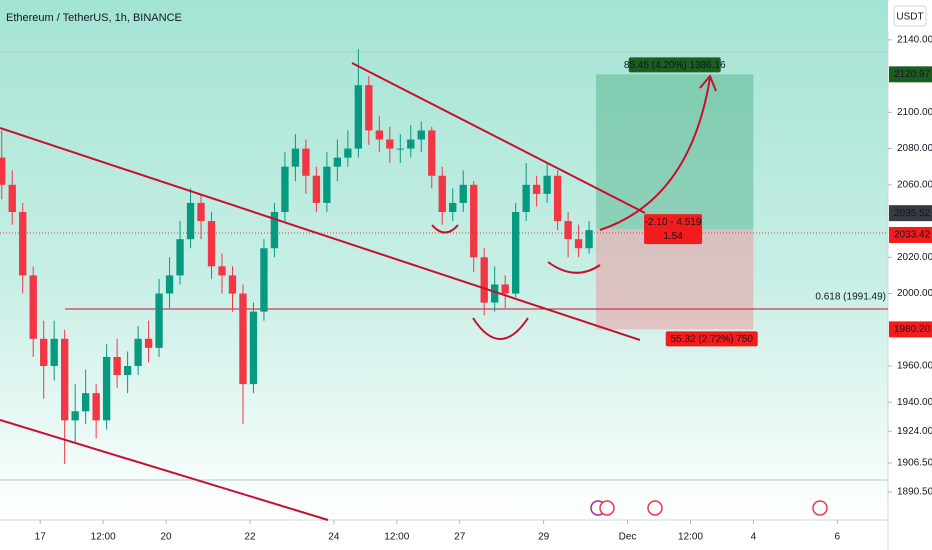 The height and width of the screenshot is (550, 932). I want to click on risk-badge, so click(673, 229).